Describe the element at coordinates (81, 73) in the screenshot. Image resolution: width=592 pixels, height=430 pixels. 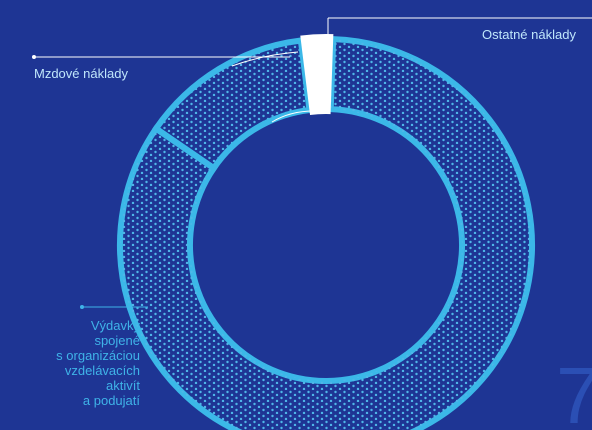
I see `label-mzdove-naklady: Mzdové náklady` at that location.